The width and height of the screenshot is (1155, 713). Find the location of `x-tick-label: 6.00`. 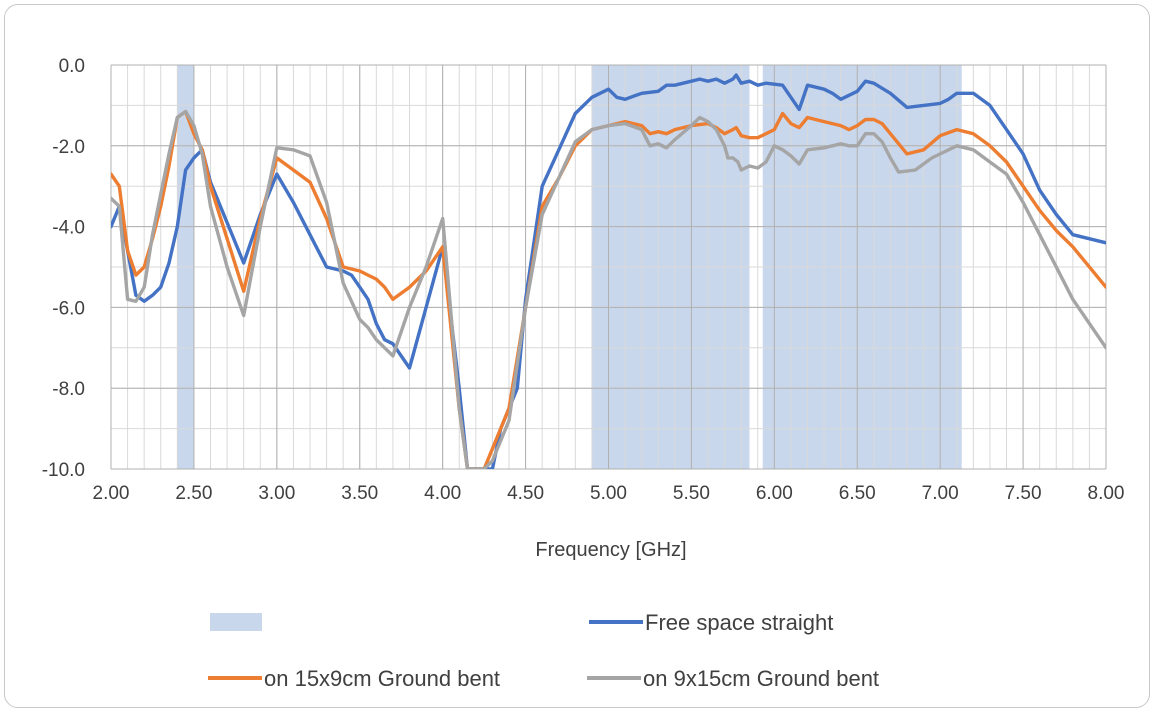

x-tick-label: 6.00 is located at coordinates (774, 493).